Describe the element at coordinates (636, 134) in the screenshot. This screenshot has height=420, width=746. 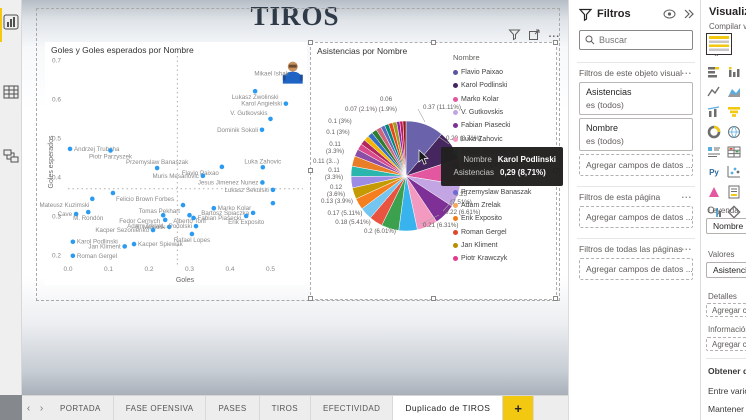
I see `filter-card: Nombre es (todos)` at that location.